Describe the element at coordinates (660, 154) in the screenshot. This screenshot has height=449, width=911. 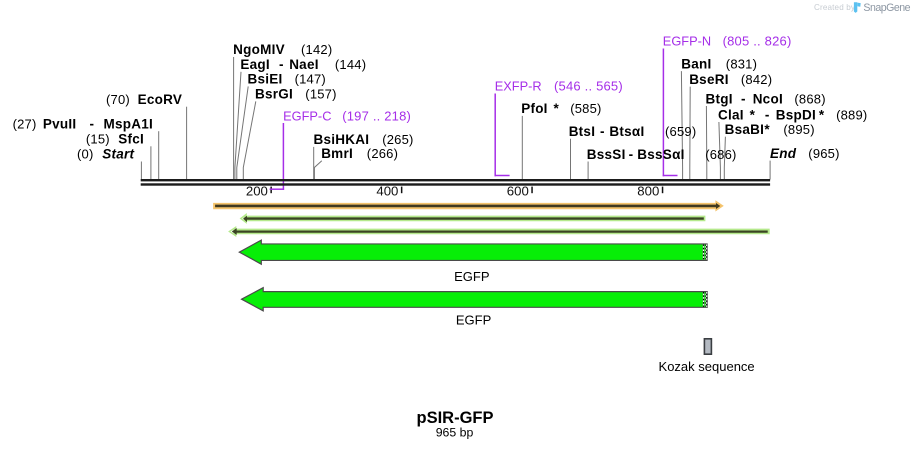
I see `svg-text: BssSαI` at that location.